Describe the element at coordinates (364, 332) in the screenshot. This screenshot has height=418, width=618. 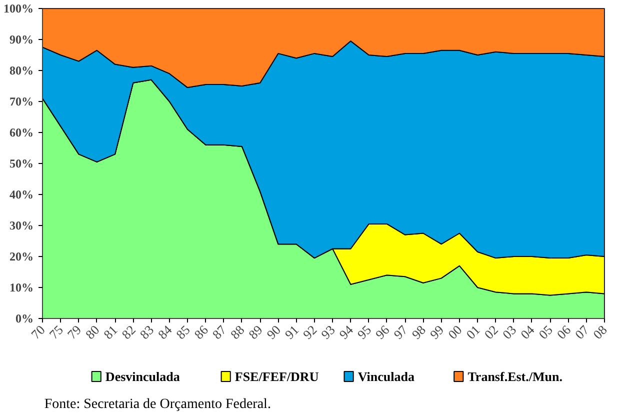
I see `x-tick-label: 95` at that location.